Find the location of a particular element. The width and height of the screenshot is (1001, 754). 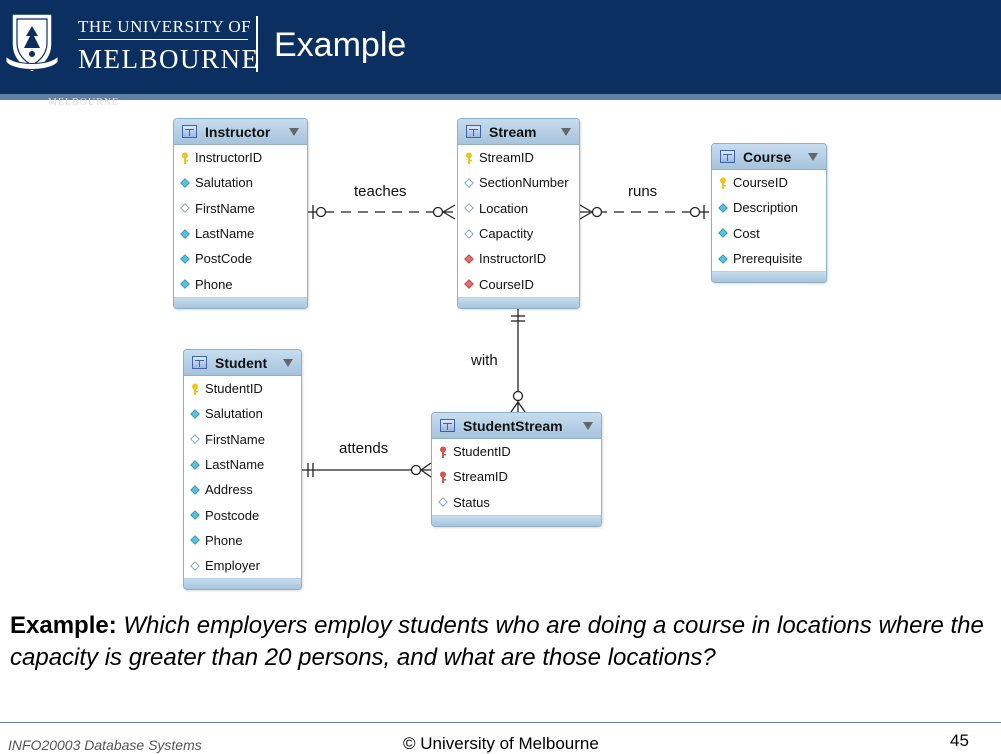

entity-header: Instructor is located at coordinates (240, 132).